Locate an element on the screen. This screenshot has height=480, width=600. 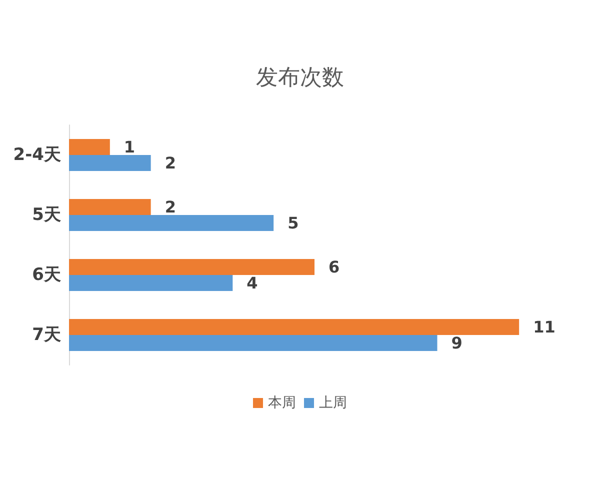
data-label: 5 is located at coordinates (293, 223).